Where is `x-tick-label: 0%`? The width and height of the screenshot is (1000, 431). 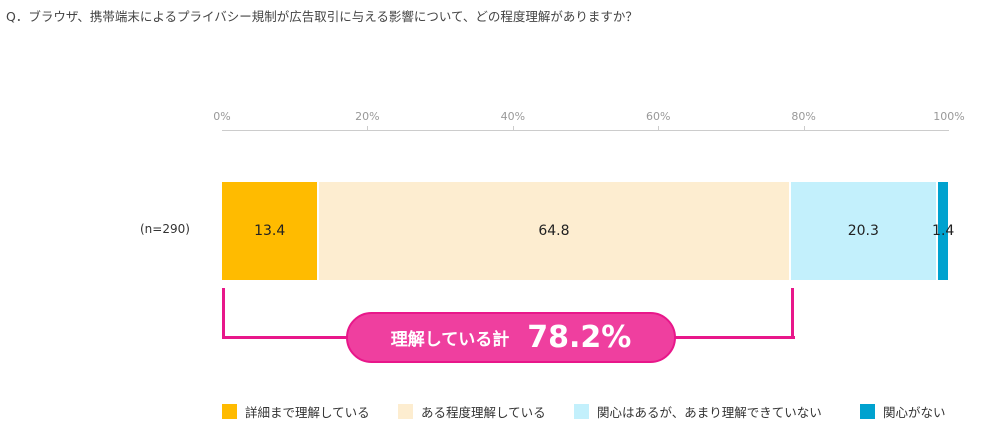 x-tick-label: 0% is located at coordinates (222, 116).